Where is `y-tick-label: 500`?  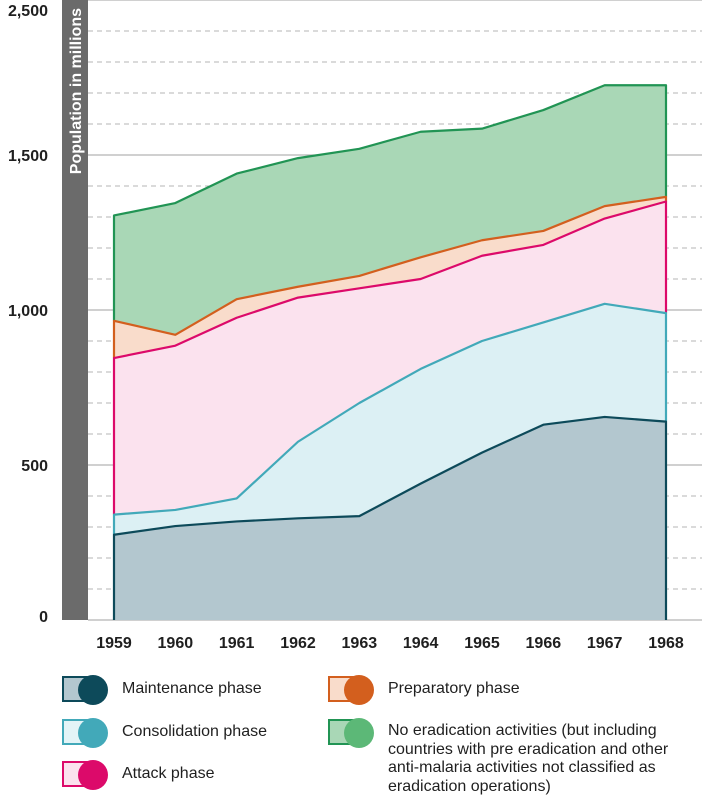
y-tick-label: 500 is located at coordinates (34, 466).